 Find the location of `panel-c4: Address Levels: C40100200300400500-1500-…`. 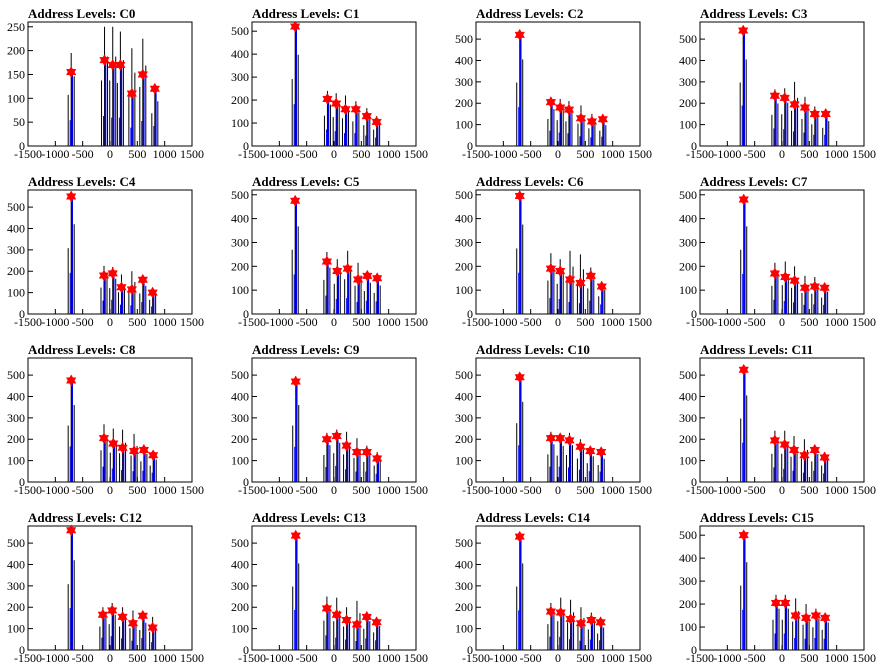

panel-c4: Address Levels: C40100200300400500-1500-… is located at coordinates (105, 251).